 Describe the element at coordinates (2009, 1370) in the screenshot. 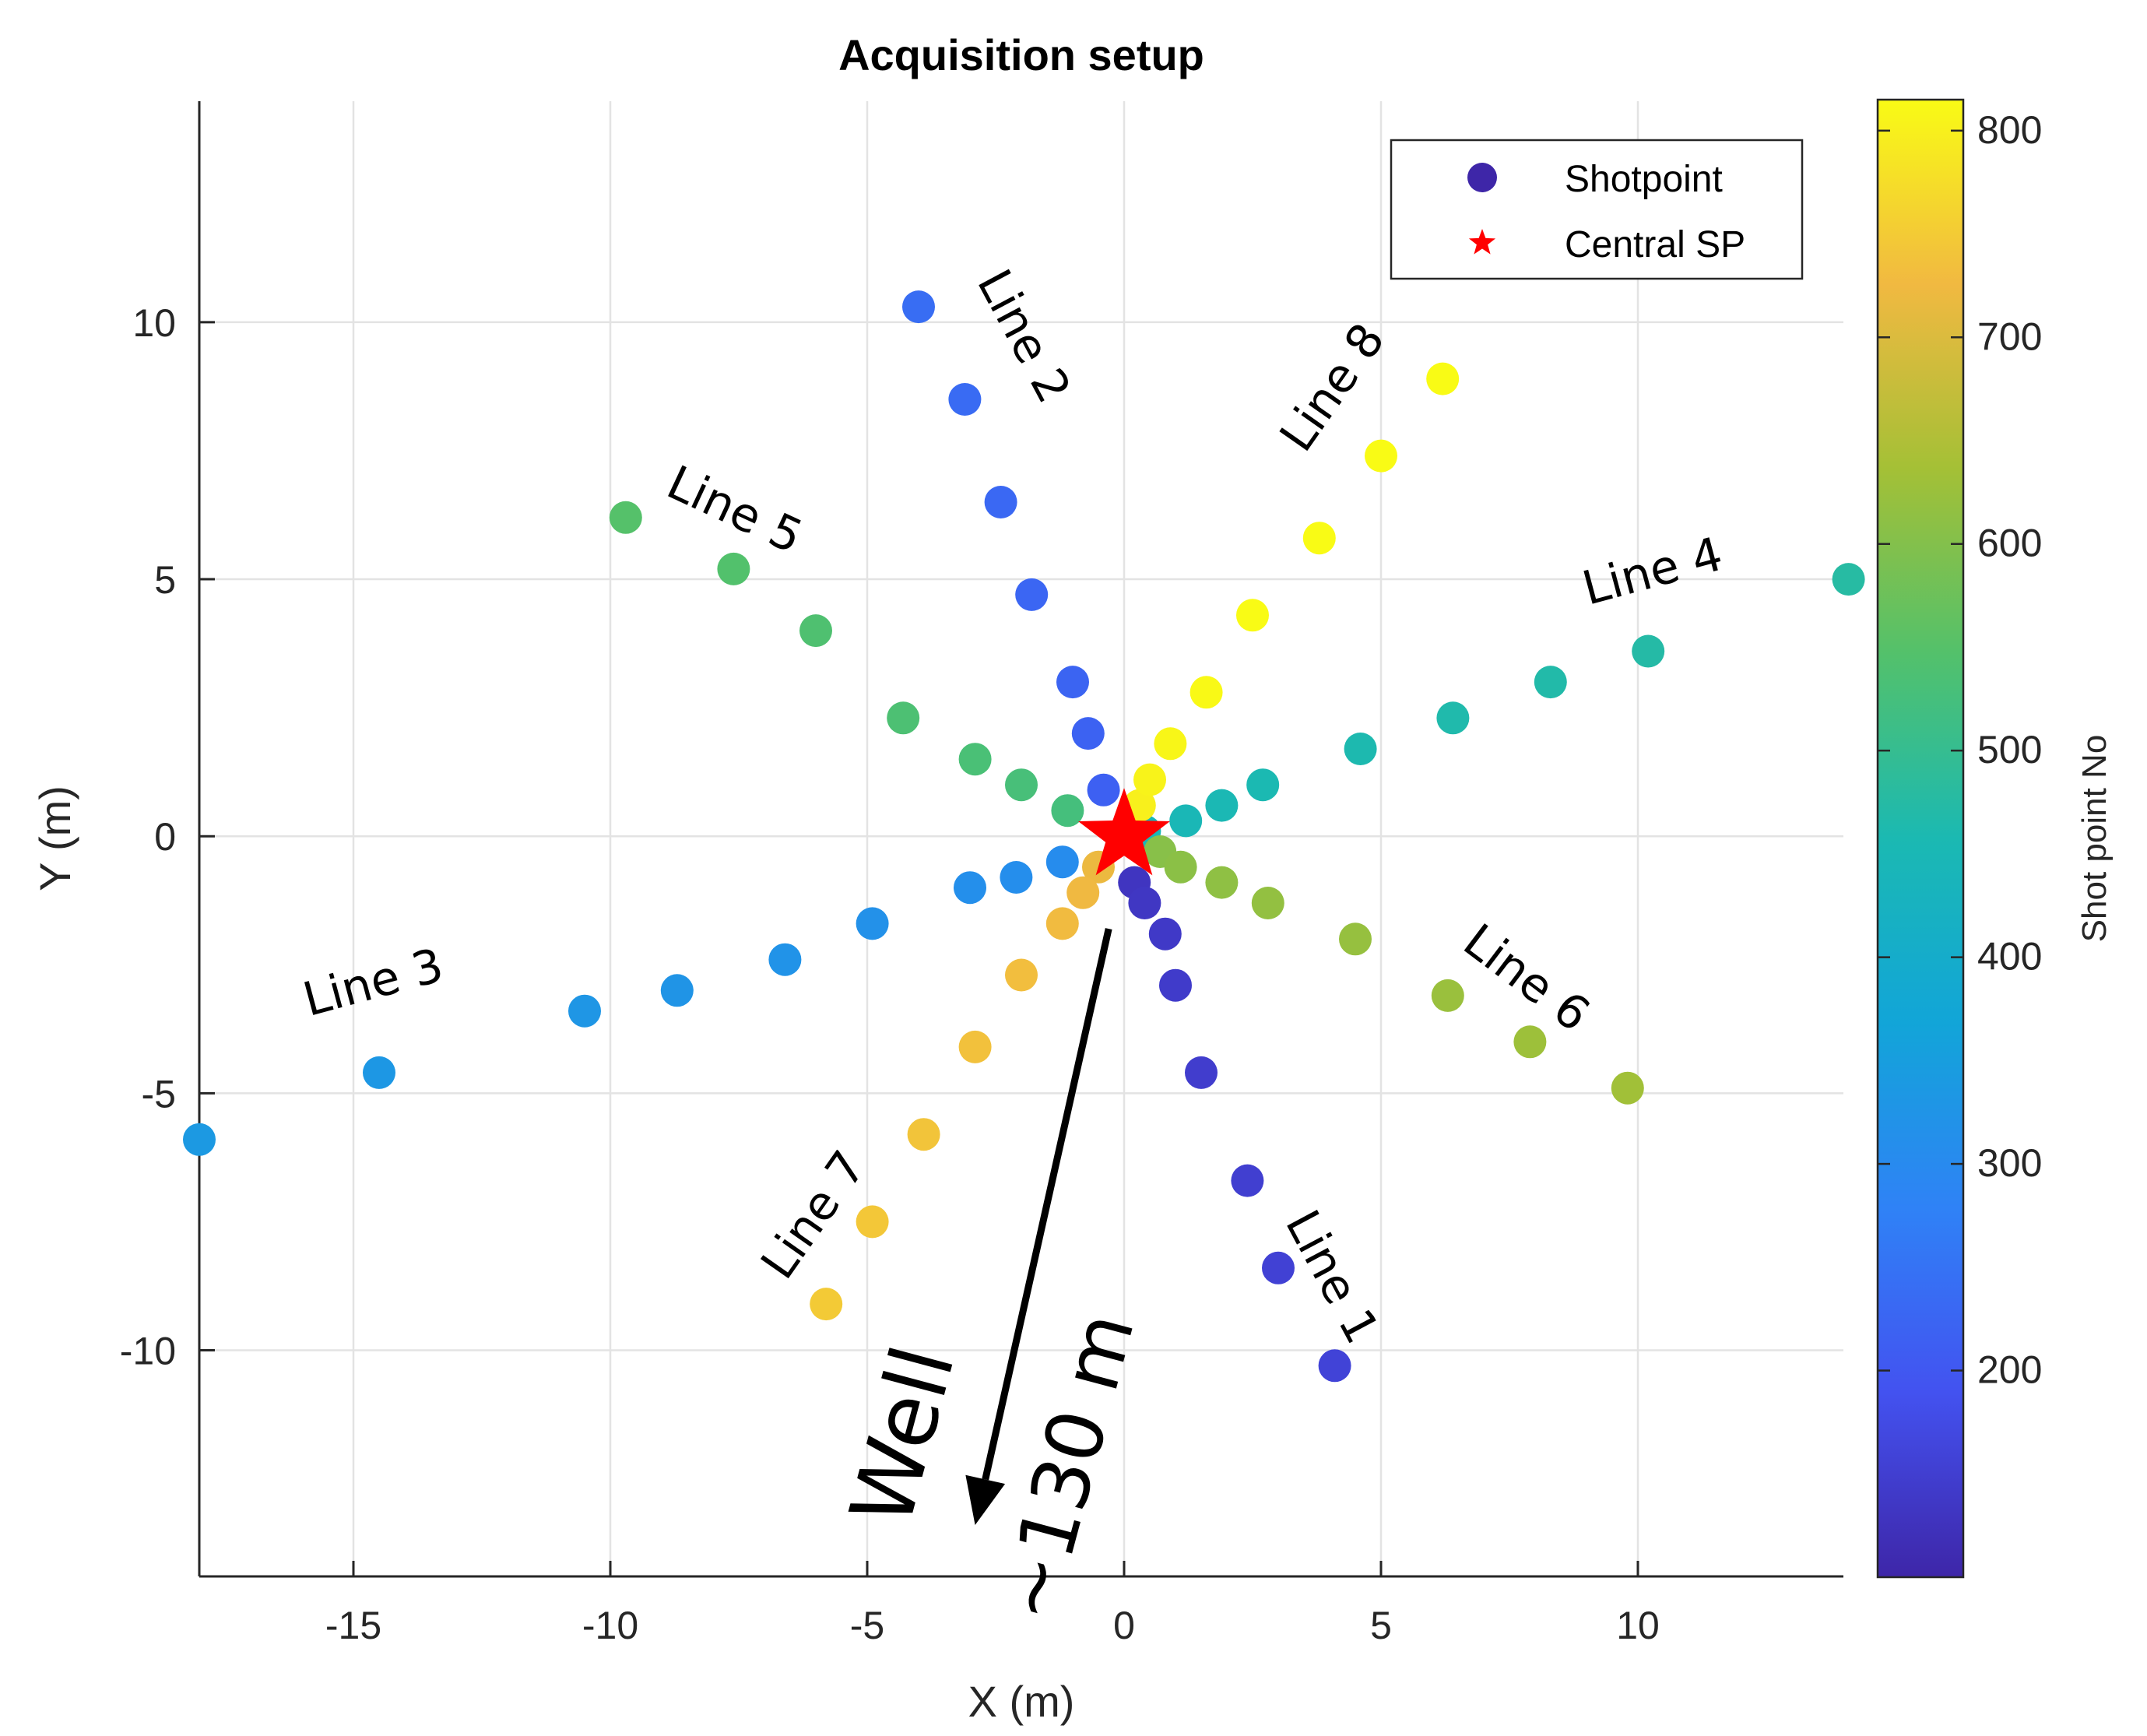

I see `colorbar-tick-label: 200` at that location.